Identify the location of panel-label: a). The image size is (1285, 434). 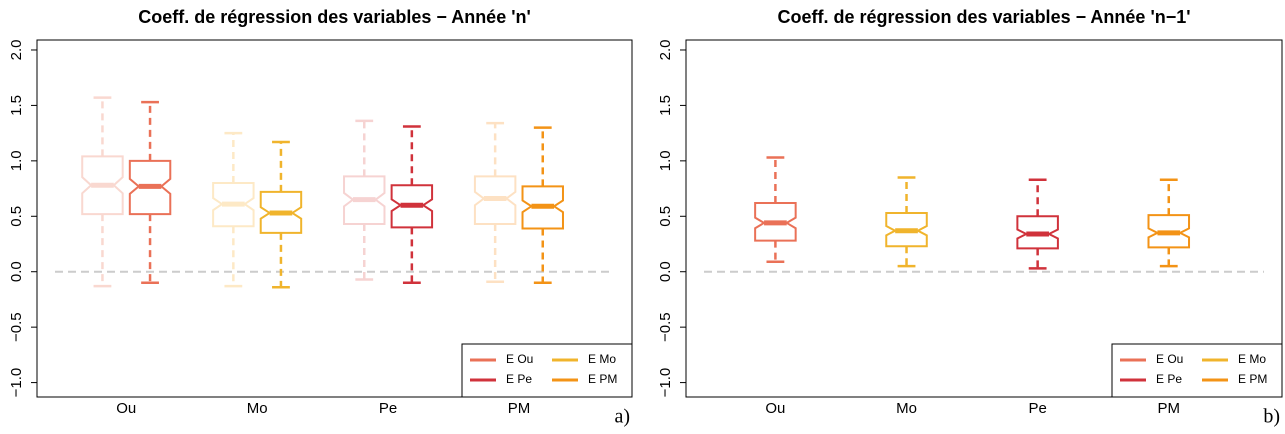
(622, 417).